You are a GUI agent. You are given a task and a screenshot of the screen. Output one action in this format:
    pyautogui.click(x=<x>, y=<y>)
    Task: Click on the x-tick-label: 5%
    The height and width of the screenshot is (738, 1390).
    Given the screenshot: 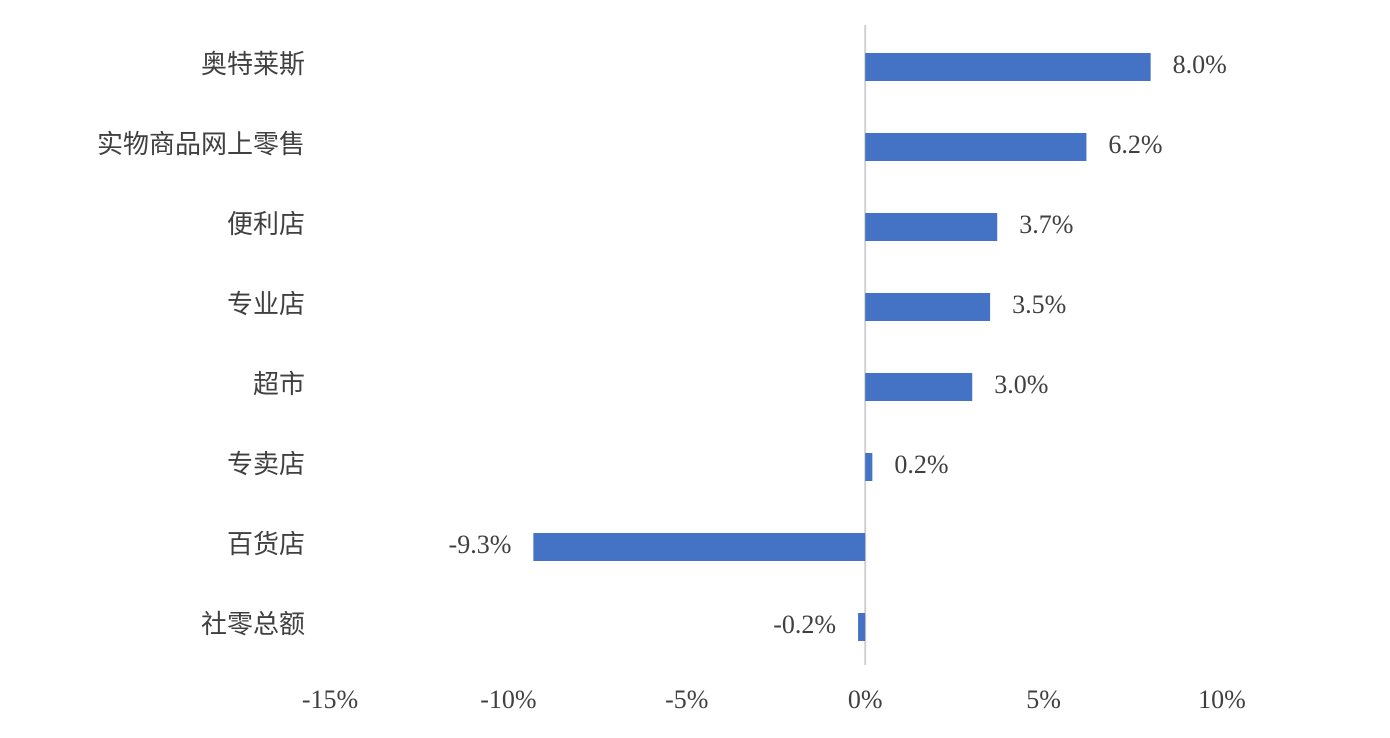 What is the action you would take?
    pyautogui.click(x=1043, y=699)
    